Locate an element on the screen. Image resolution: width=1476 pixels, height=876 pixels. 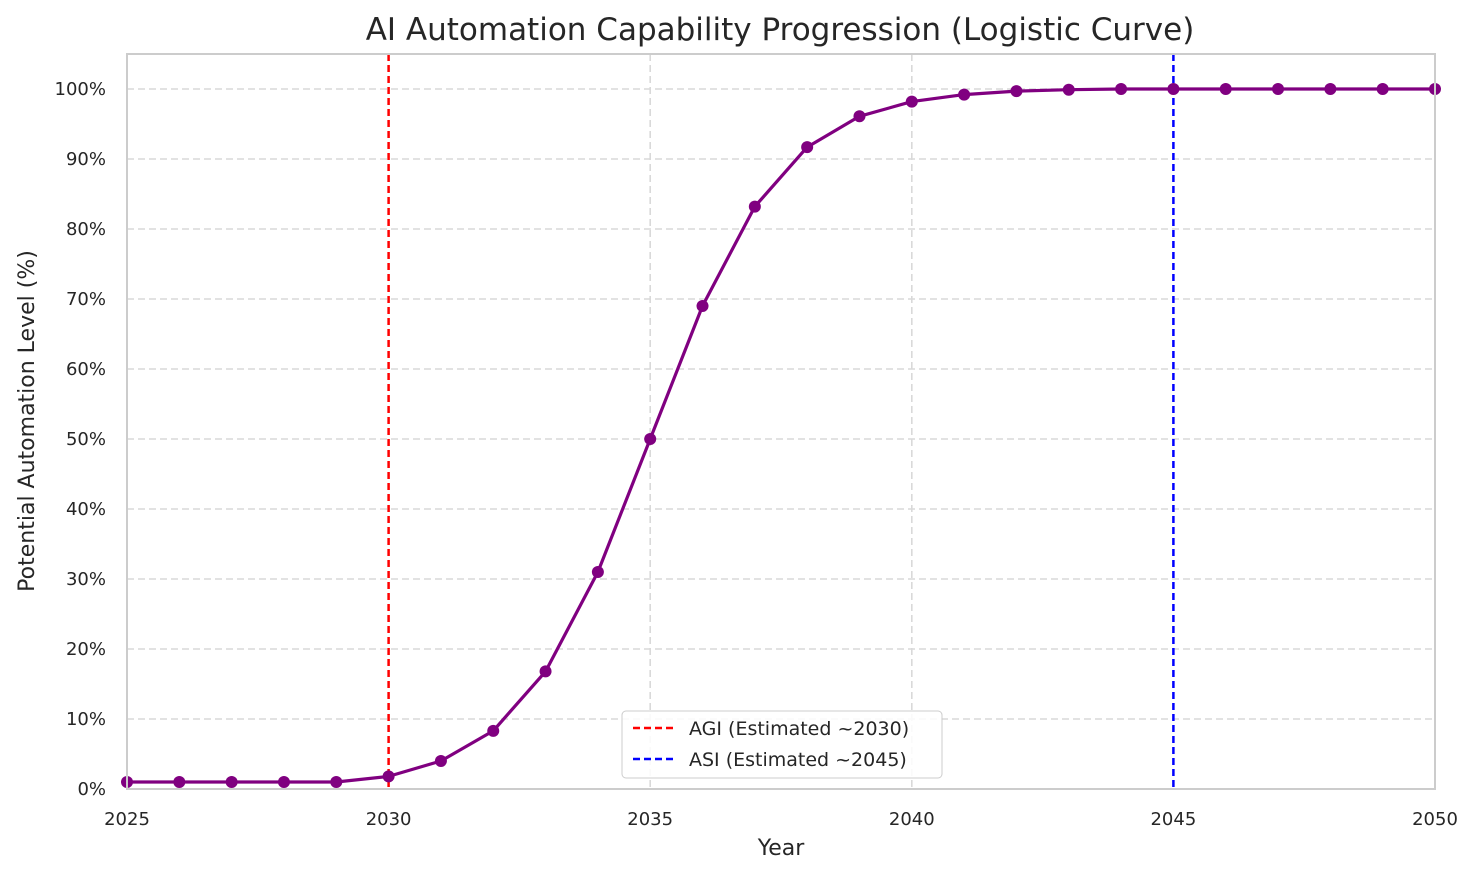
y-tick-label-9: 90% is located at coordinates (86, 159).